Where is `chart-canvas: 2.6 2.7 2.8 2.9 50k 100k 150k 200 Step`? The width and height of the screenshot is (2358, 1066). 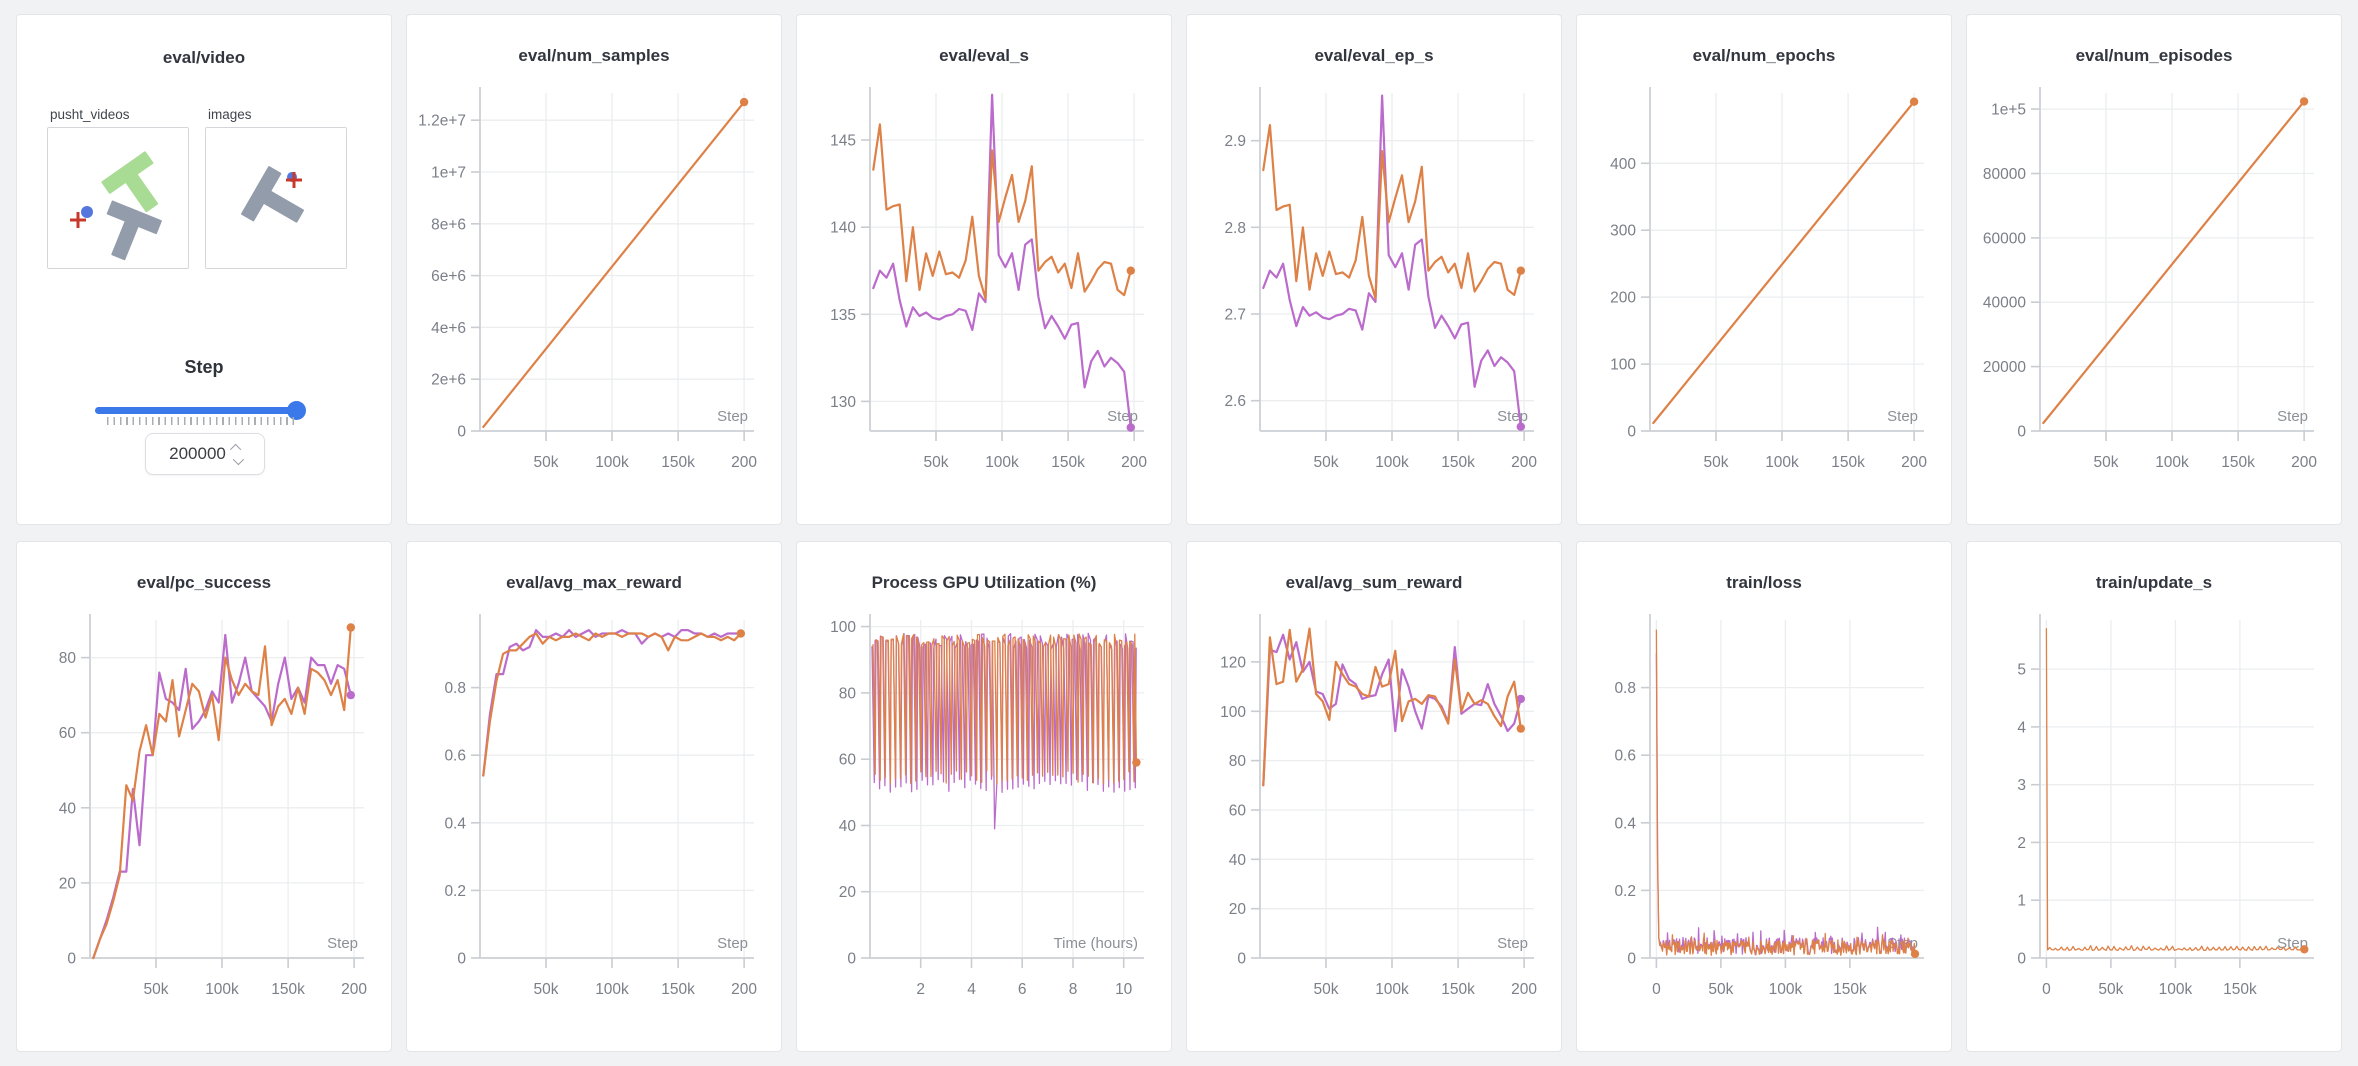 chart-canvas: 2.6 2.7 2.8 2.9 50k 100k 150k 200 Step is located at coordinates (1374, 290).